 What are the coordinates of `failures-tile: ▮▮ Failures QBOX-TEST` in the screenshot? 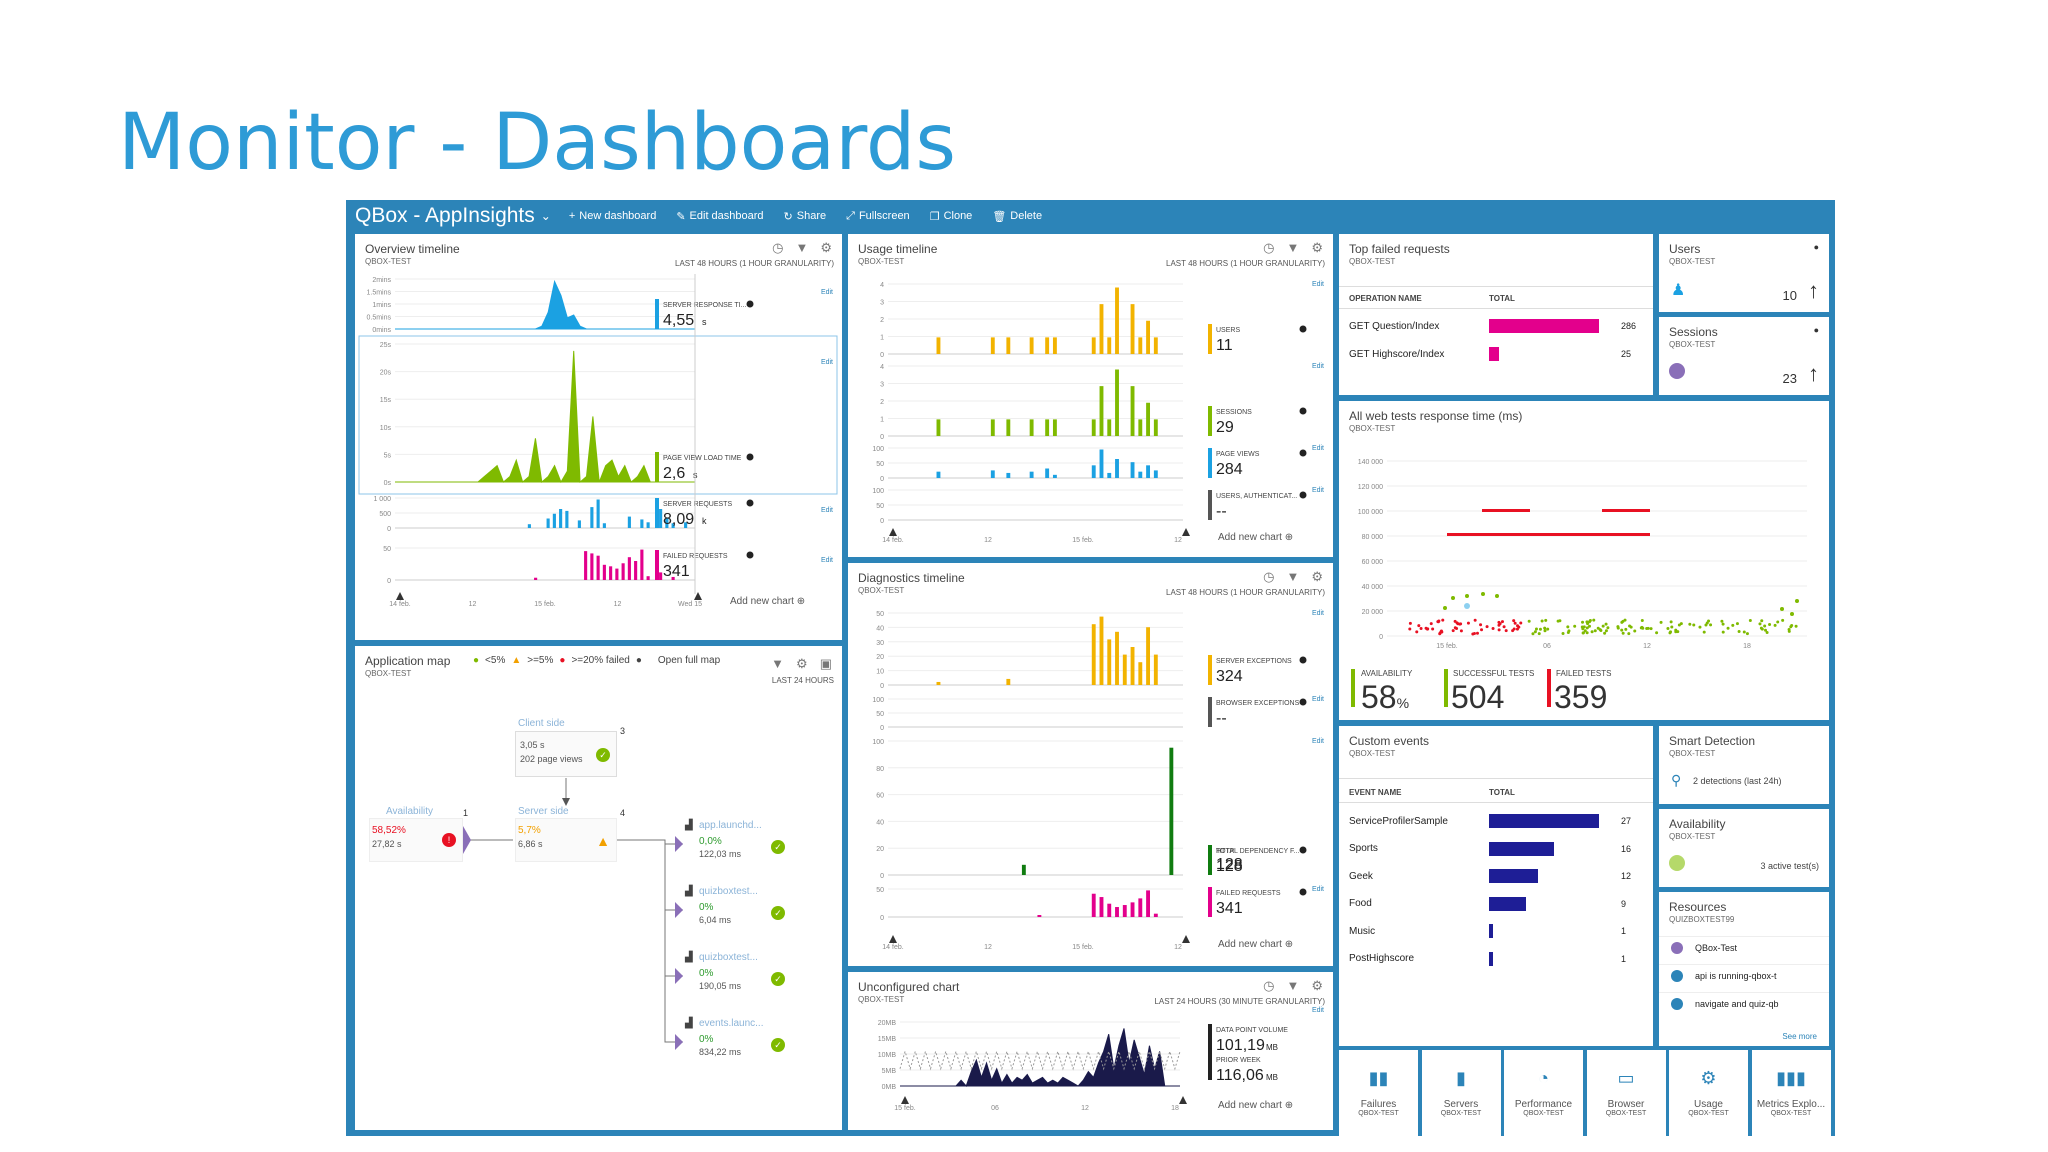 It's located at (1378, 1093).